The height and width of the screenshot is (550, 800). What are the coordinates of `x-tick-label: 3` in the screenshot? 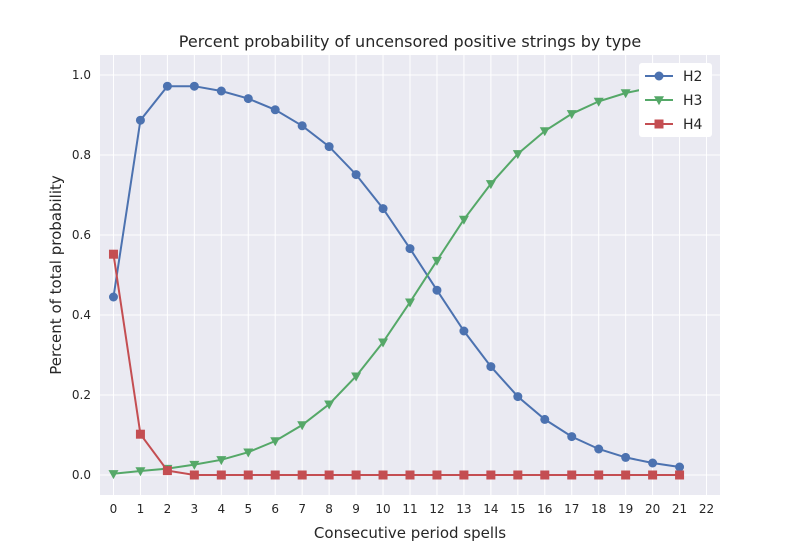 It's located at (195, 509).